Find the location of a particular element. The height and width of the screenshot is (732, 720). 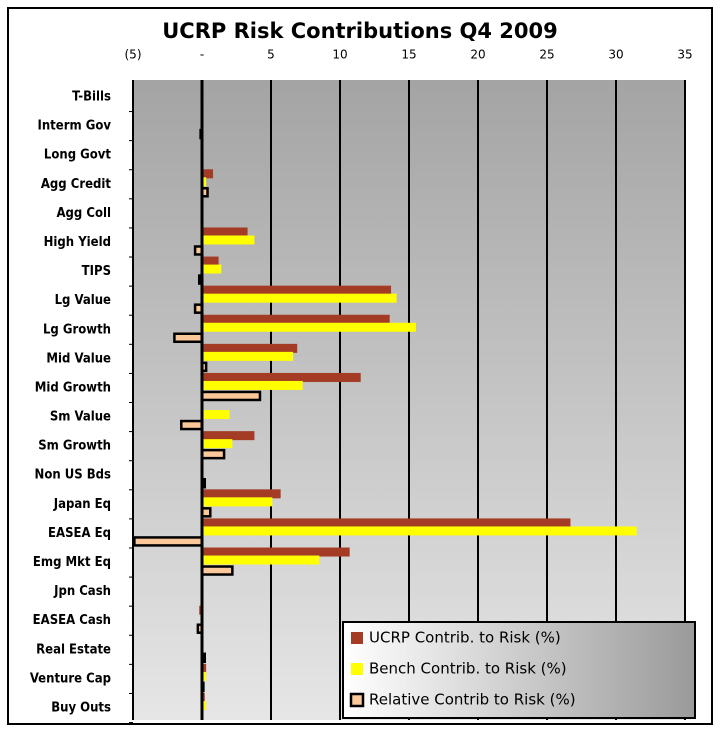

y-tick-label: High Yield is located at coordinates (77, 242).